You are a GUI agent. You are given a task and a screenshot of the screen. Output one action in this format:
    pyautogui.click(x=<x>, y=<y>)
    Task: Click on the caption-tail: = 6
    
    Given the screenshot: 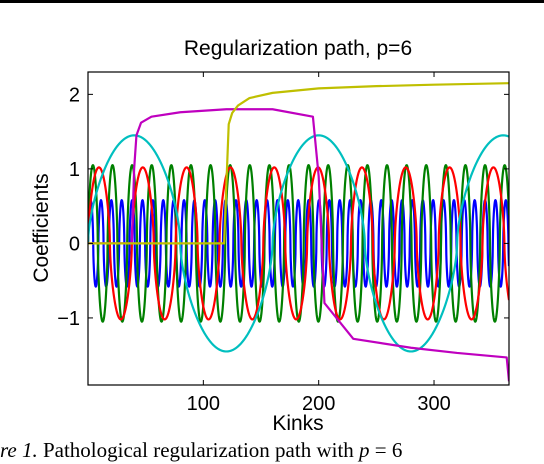 What is the action you would take?
    pyautogui.click(x=386, y=450)
    